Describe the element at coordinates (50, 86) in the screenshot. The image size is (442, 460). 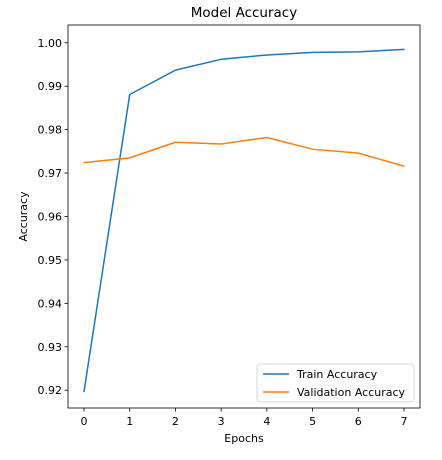
I see `y-tick-label: 0.99` at that location.